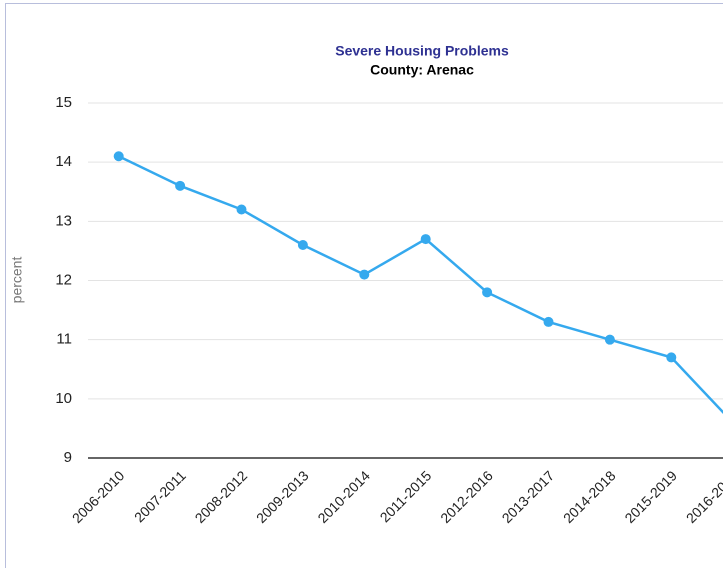  I want to click on y-axis-label: percent, so click(17, 280).